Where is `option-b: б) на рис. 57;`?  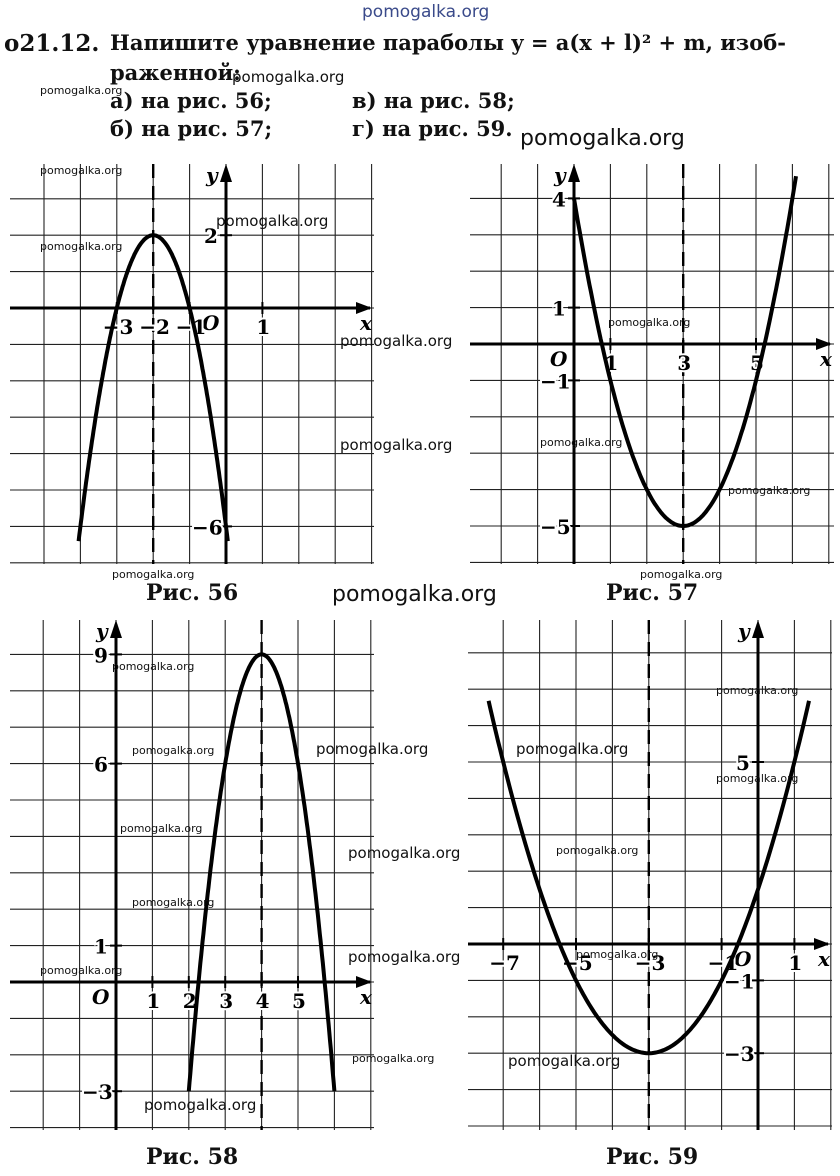
option-b: б) на рис. 57; is located at coordinates (191, 128).